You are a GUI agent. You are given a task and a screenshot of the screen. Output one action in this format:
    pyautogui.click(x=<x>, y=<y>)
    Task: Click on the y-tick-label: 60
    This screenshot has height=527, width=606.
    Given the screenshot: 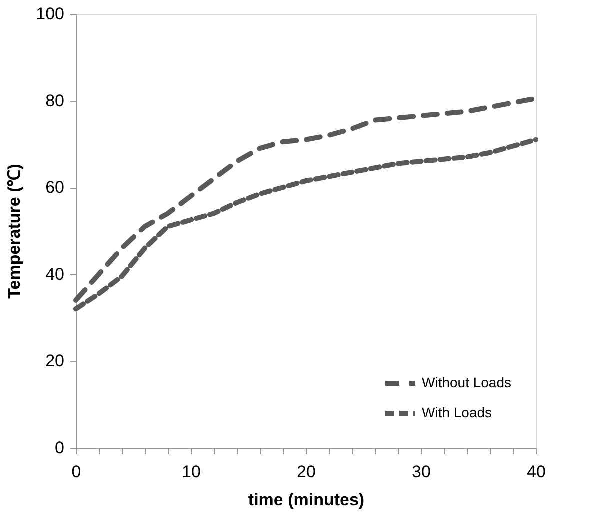 What is the action you would take?
    pyautogui.click(x=55, y=188)
    